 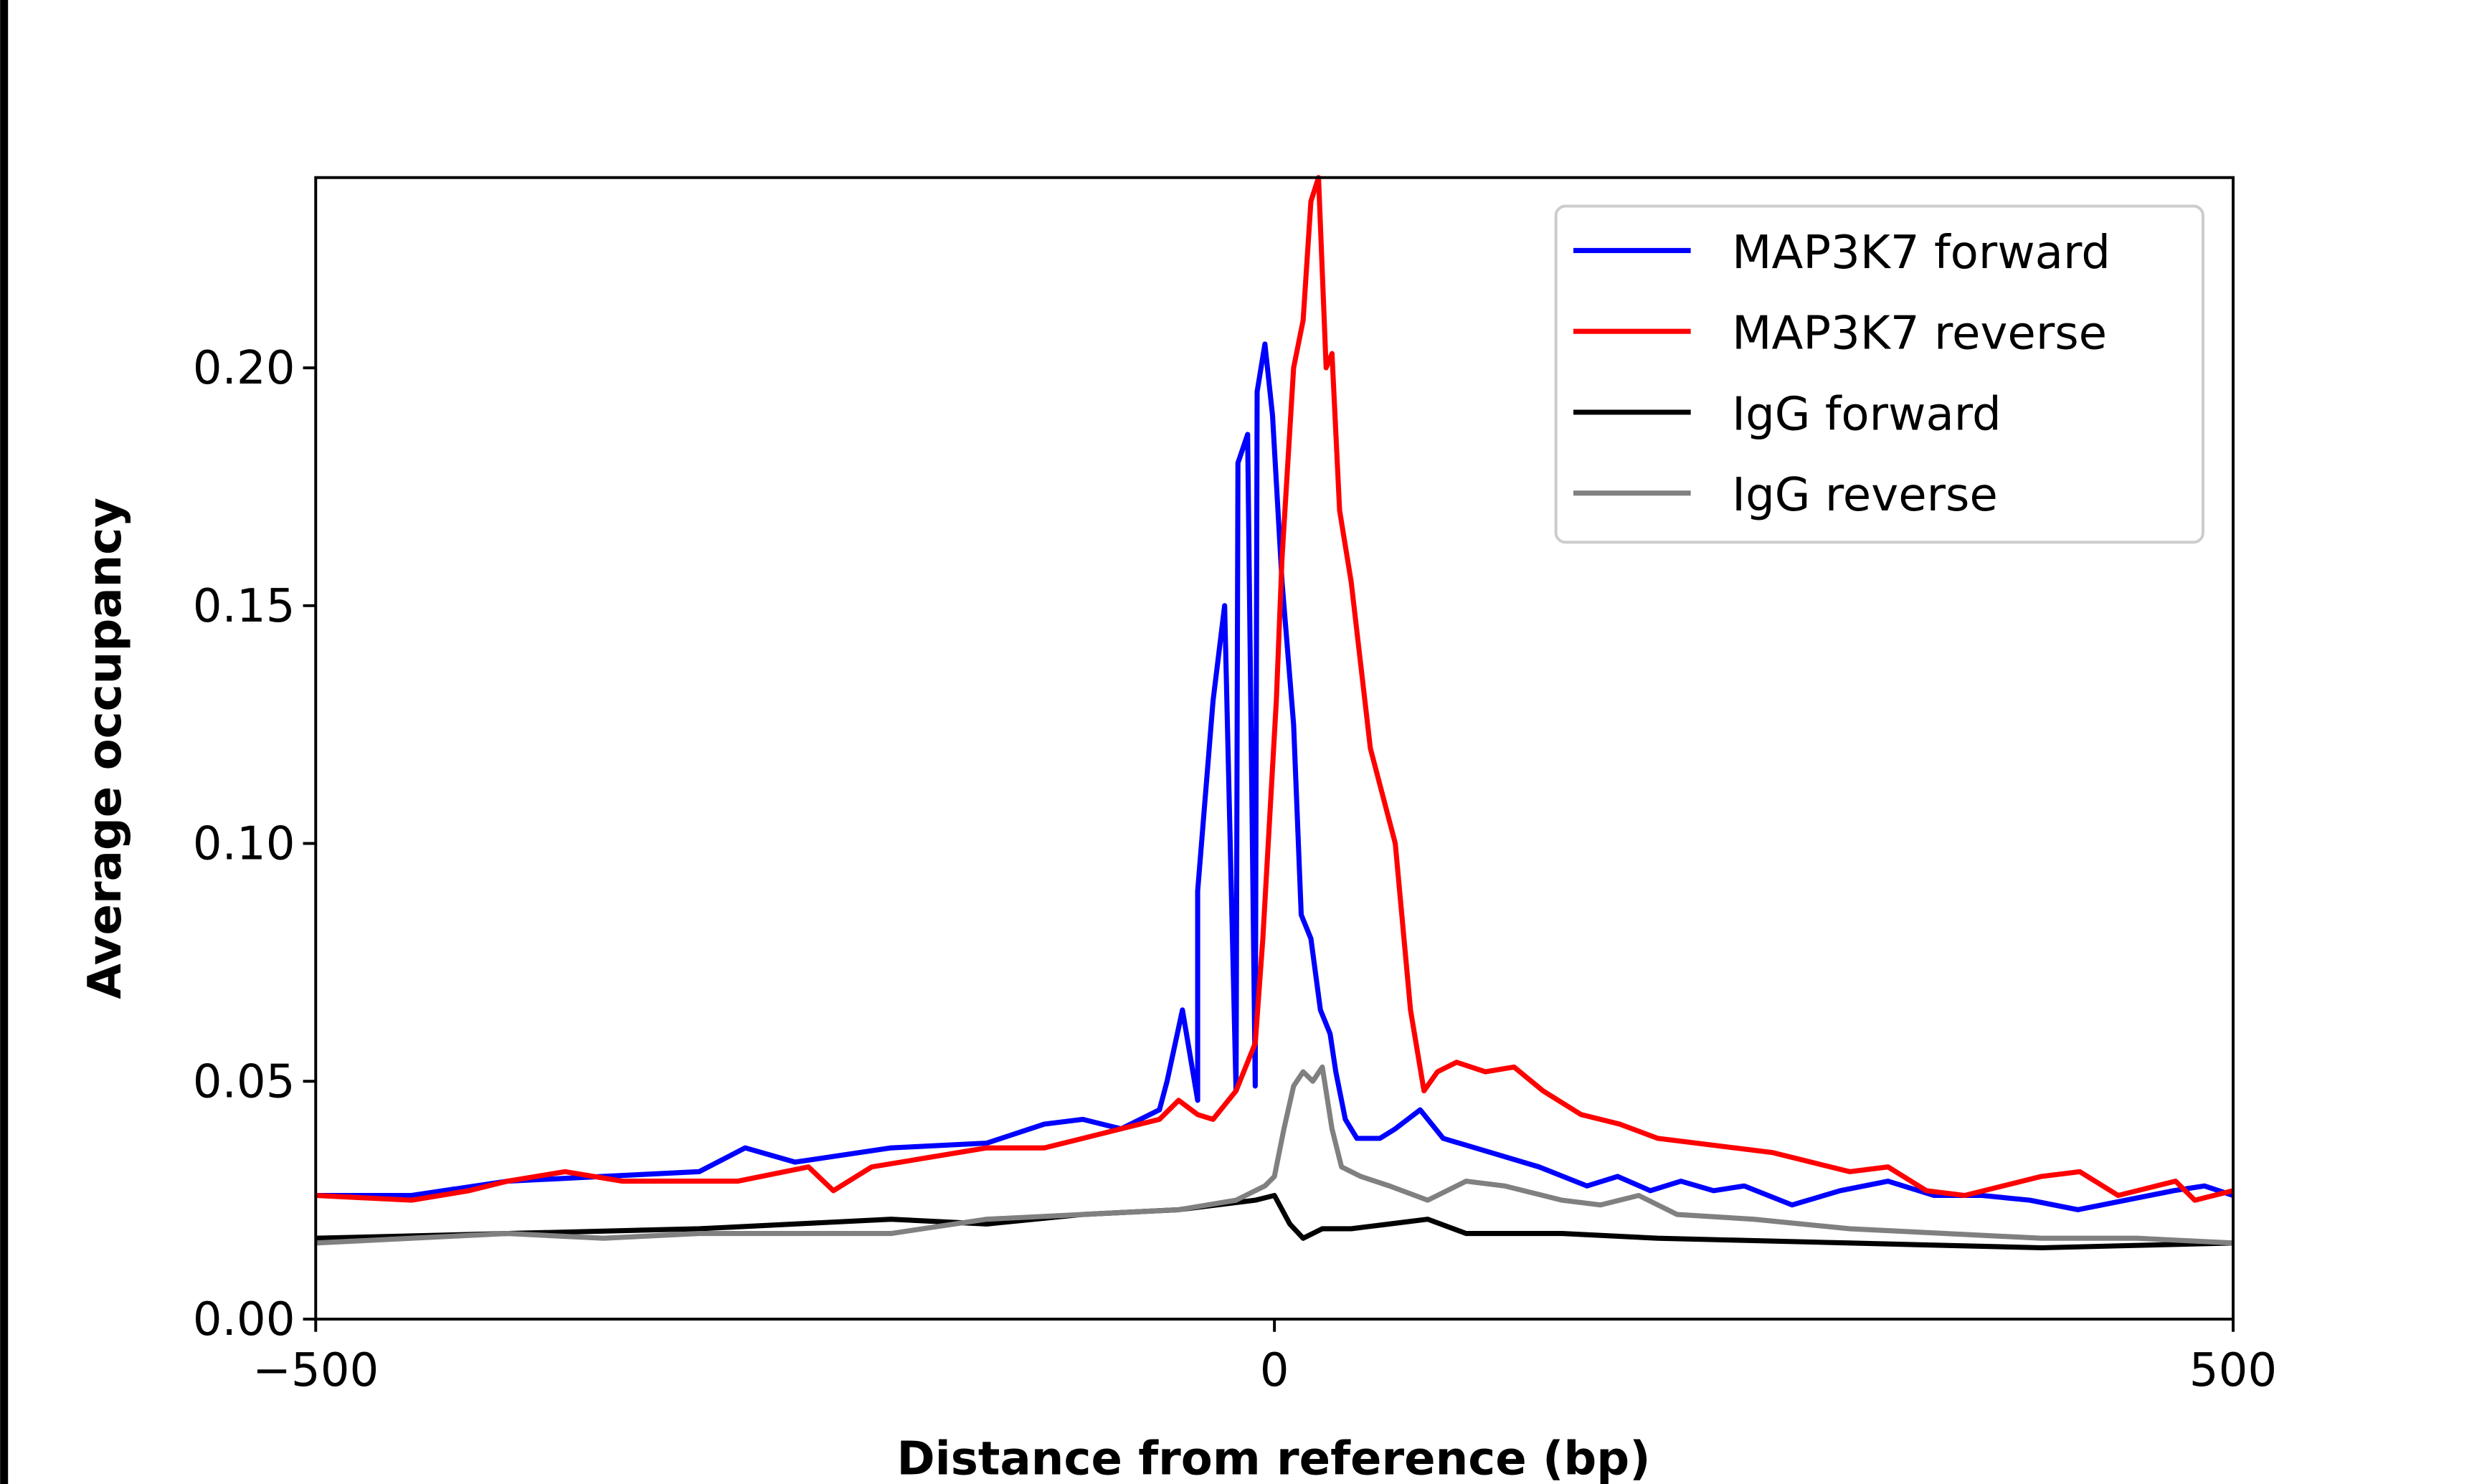 I want to click on y-axis: 0.00 0.05 0.10 0.15 0.20, so click(x=255, y=844).